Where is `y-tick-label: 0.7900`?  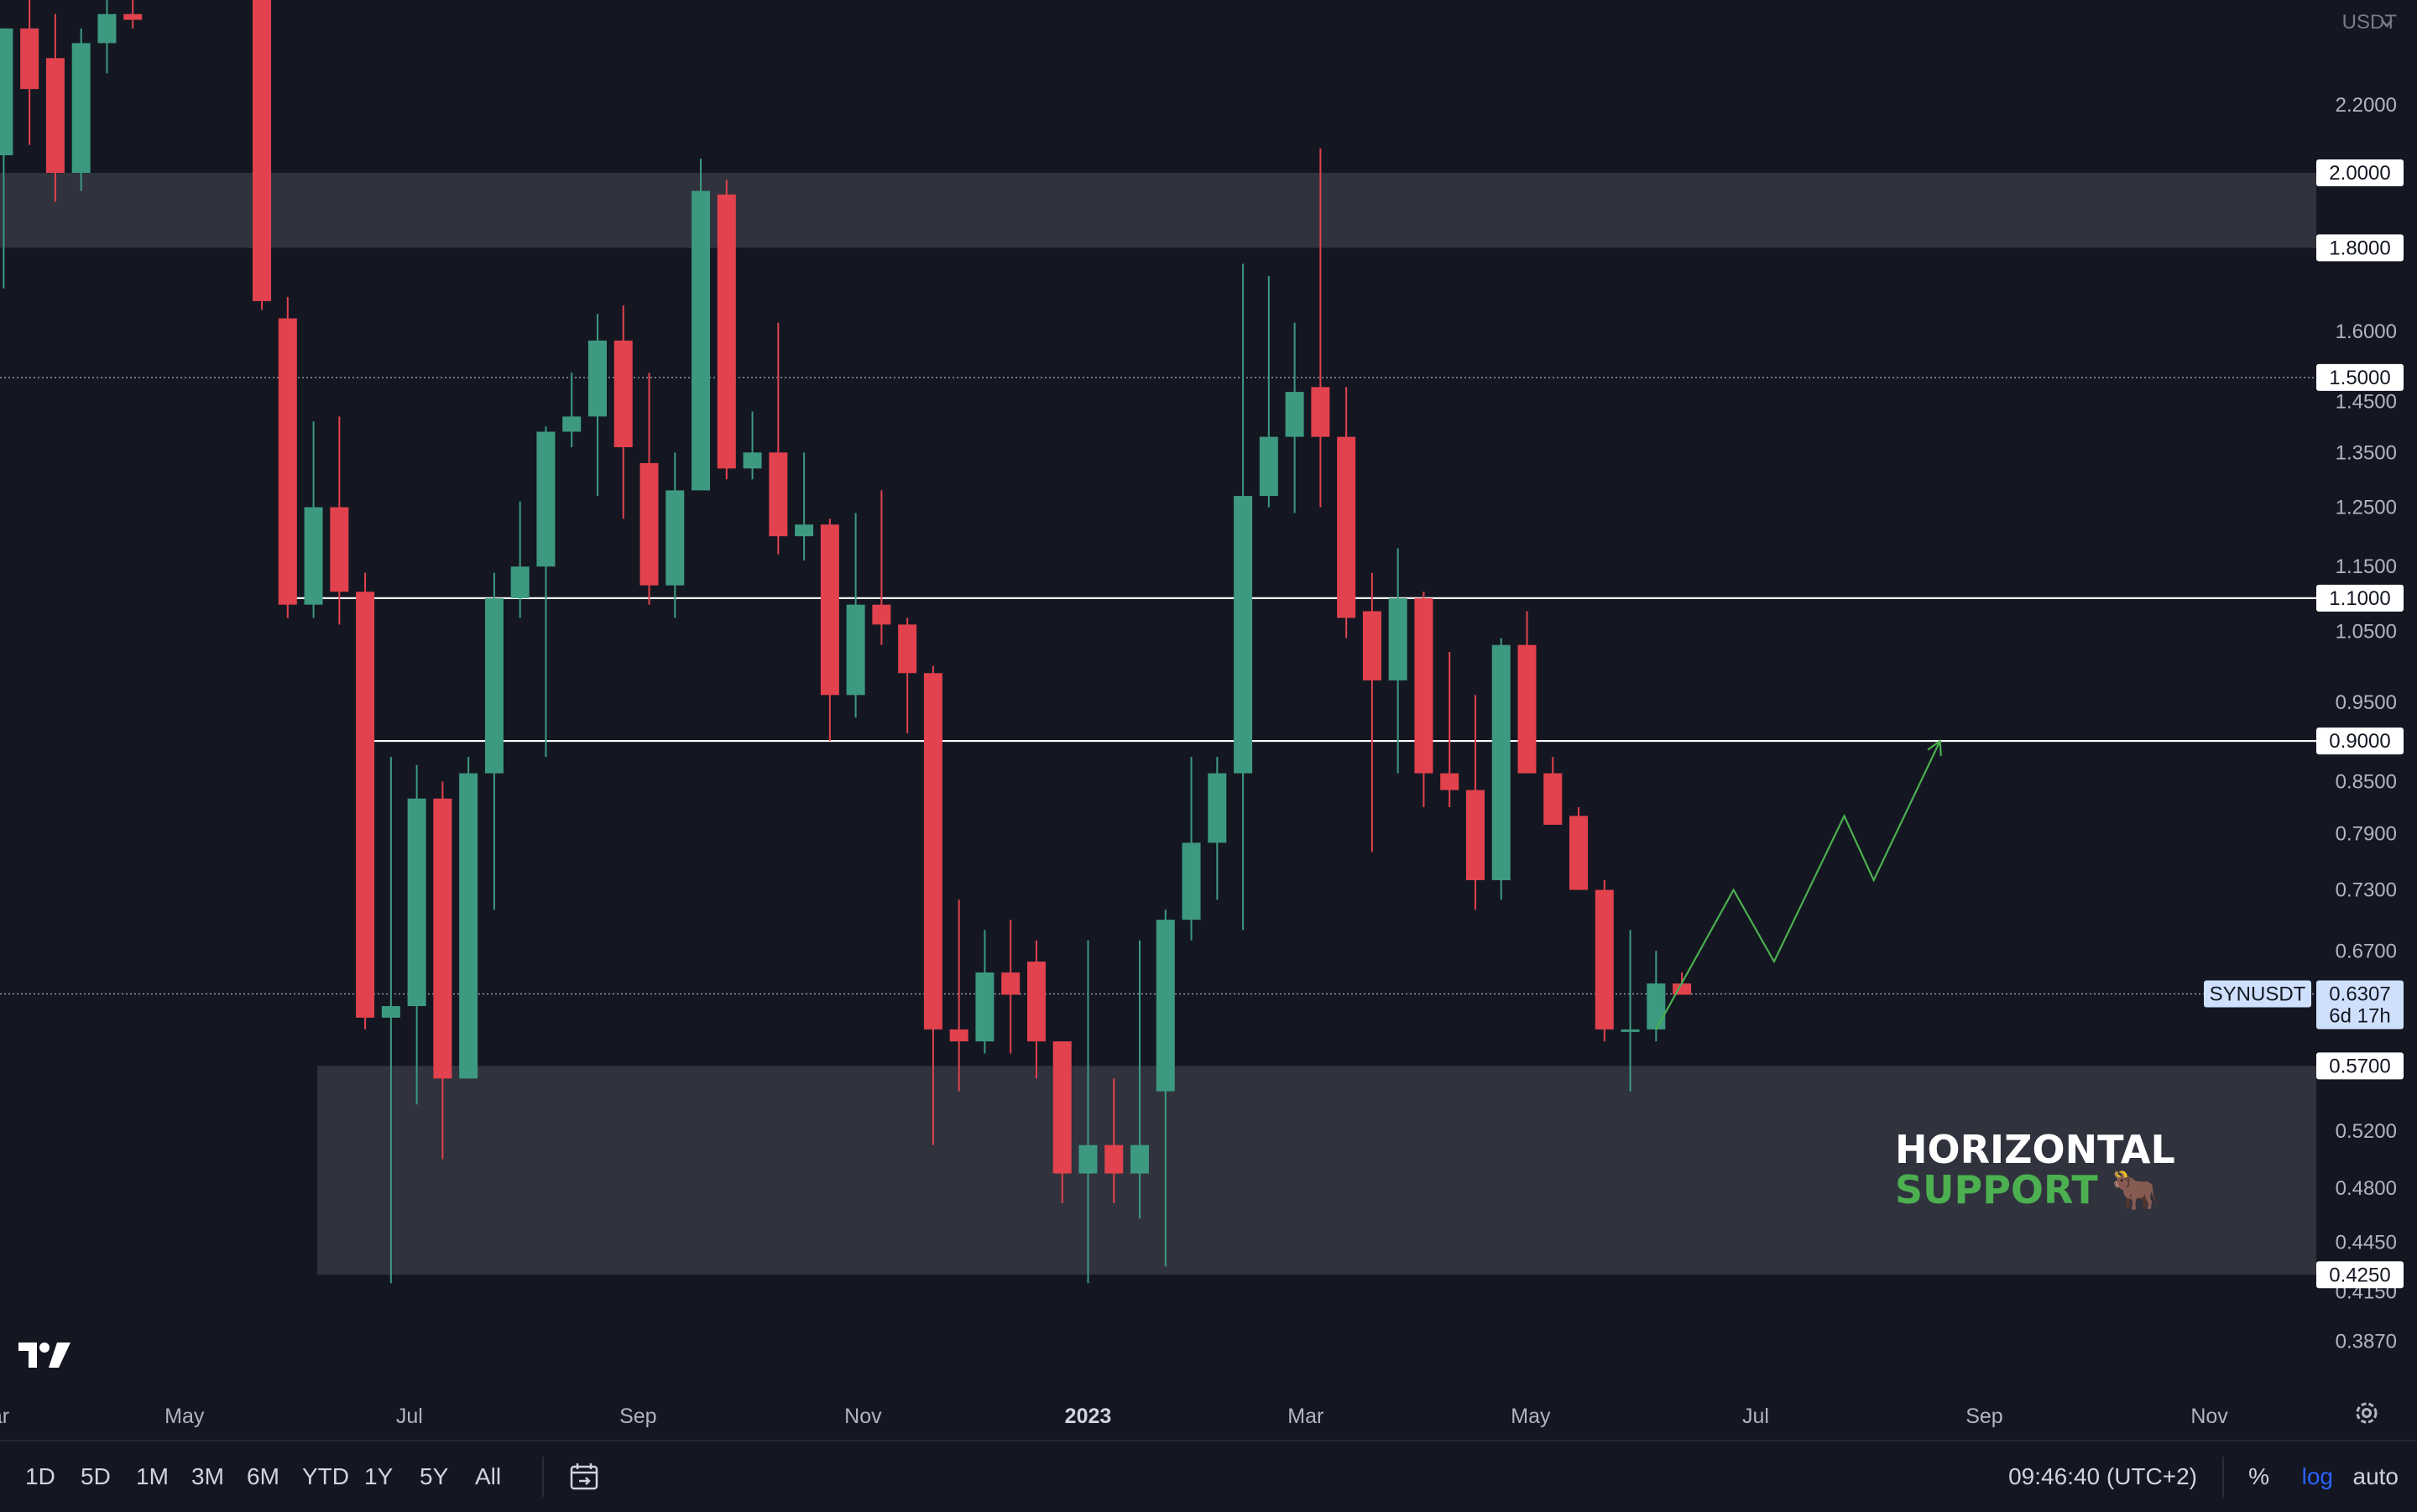
y-tick-label: 0.7900 is located at coordinates (2366, 835).